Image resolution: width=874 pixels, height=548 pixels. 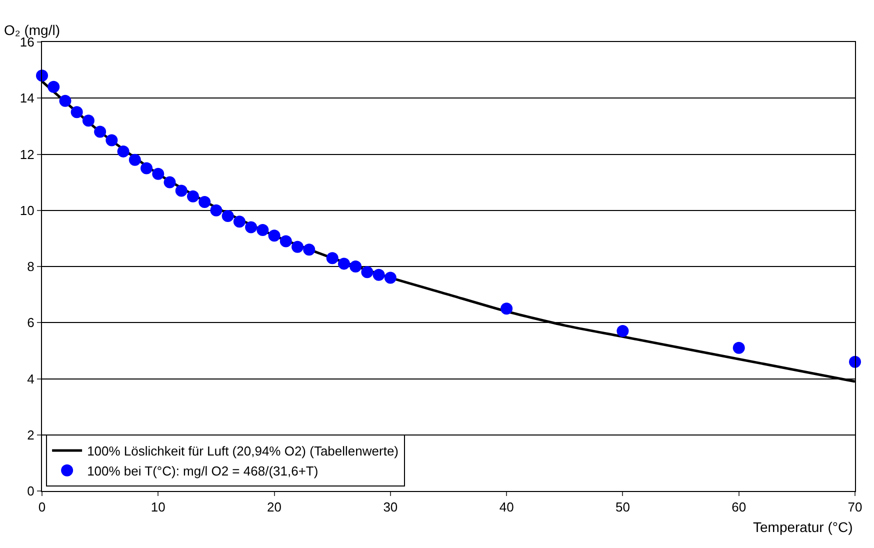 What do you see at coordinates (390, 507) in the screenshot?
I see `x-tick-label: 30` at bounding box center [390, 507].